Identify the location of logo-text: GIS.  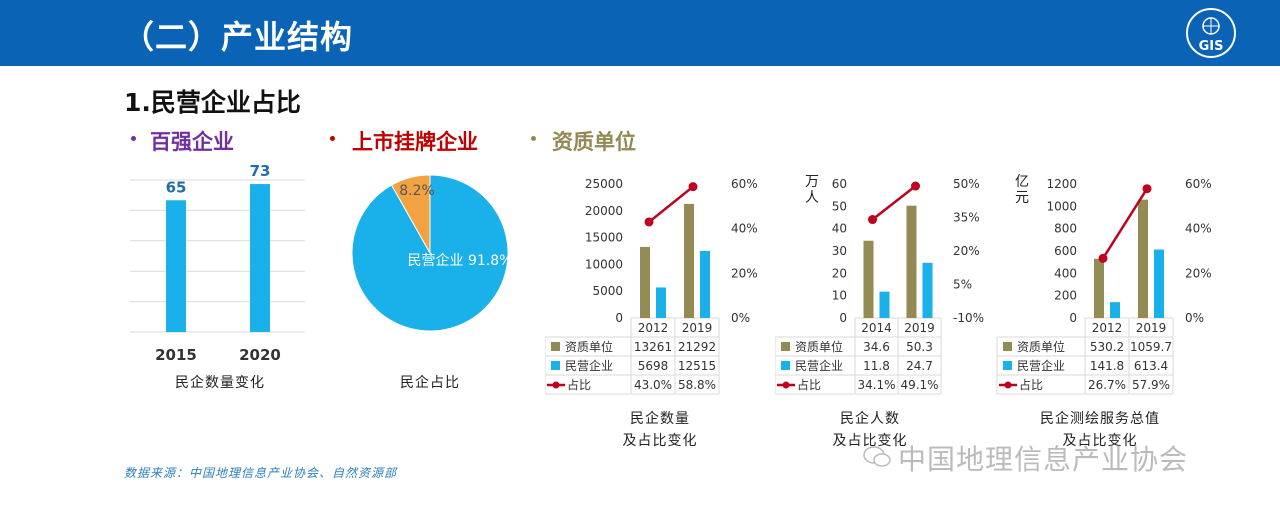
(1211, 46).